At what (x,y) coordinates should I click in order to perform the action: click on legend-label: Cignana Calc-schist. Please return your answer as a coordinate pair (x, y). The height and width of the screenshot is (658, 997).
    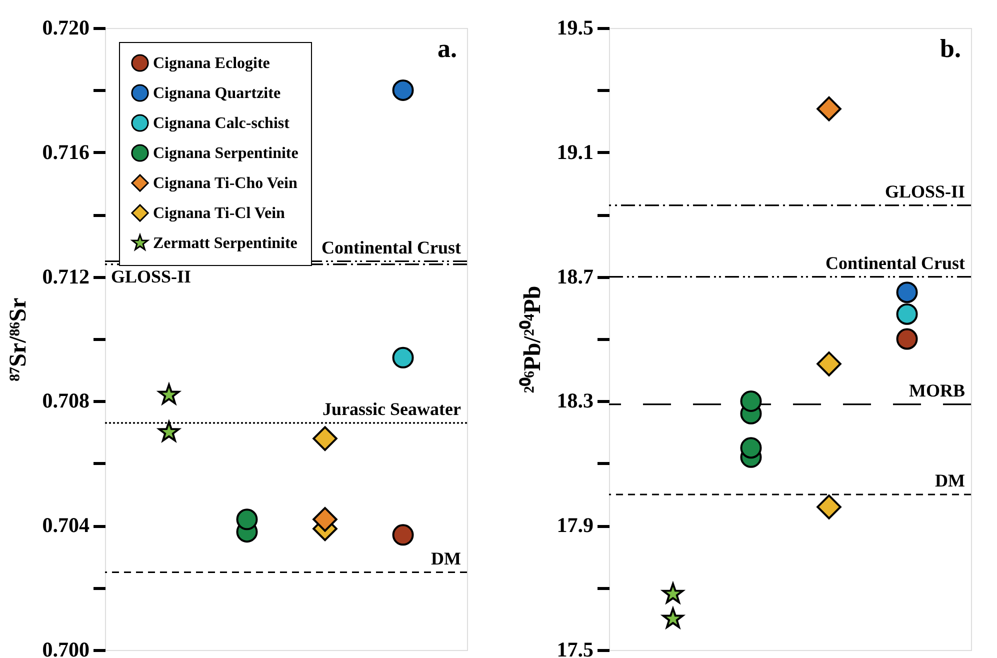
    Looking at the image, I should click on (221, 123).